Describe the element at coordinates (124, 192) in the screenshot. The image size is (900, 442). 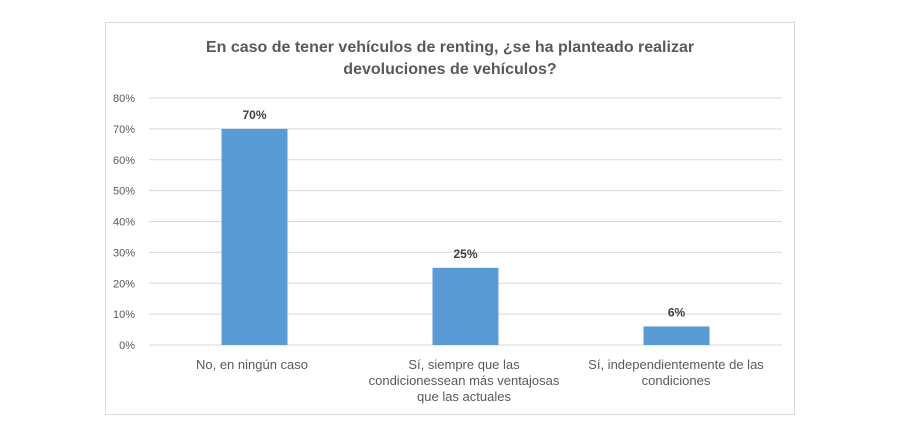
I see `y-tick-label: 50%` at that location.